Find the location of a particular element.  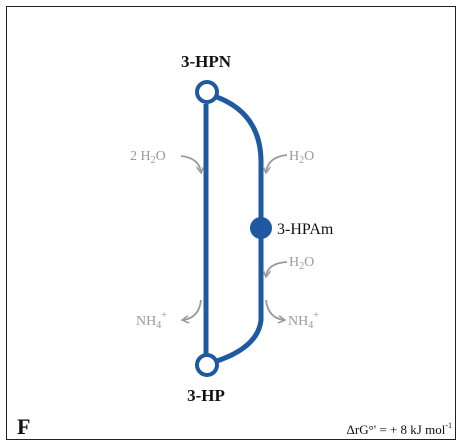

water-in-arrow-right-top is located at coordinates (277, 163).